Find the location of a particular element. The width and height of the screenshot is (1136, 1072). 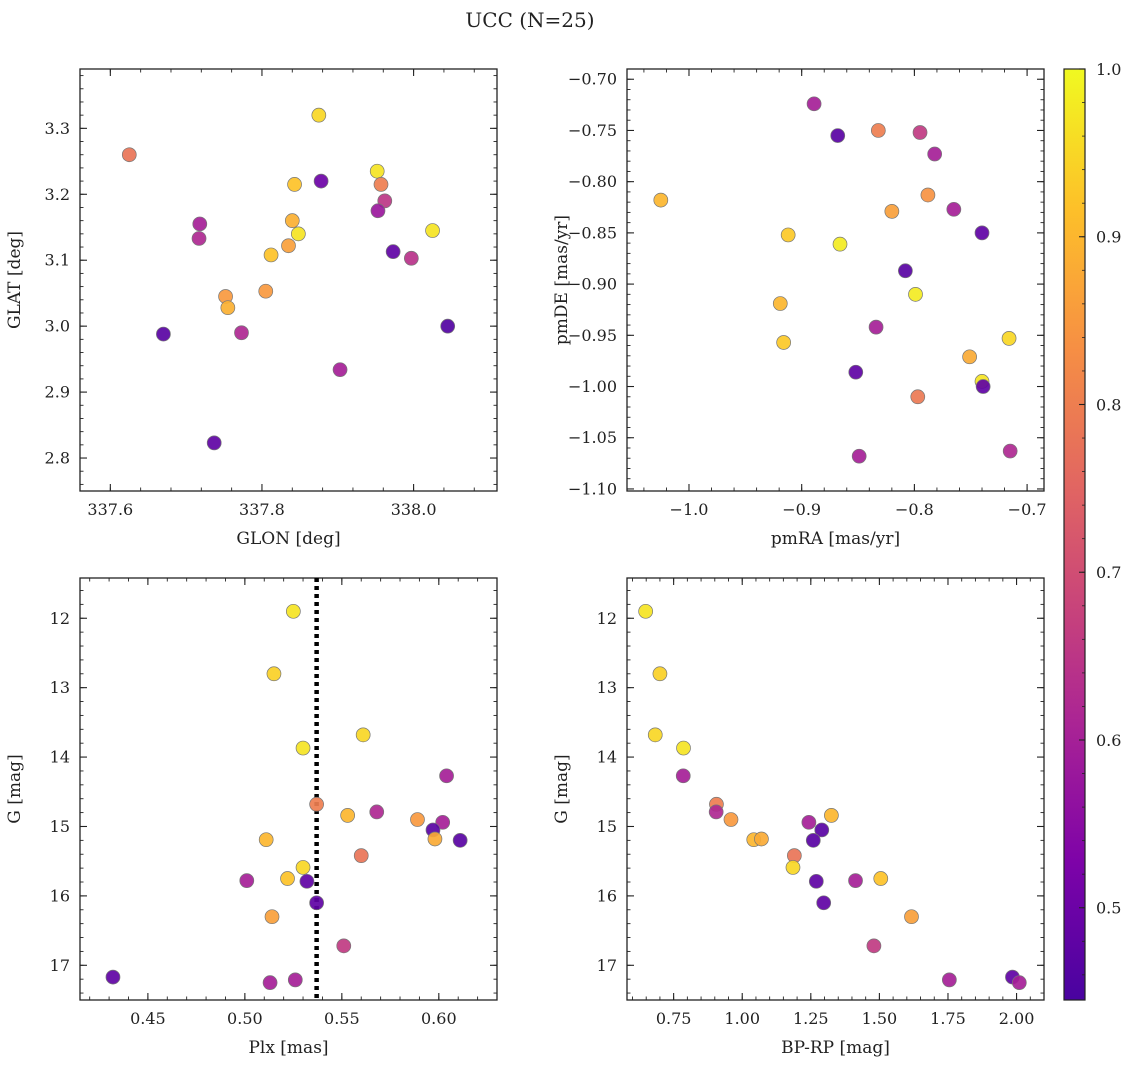

x-tick-label: 1.50 is located at coordinates (880, 1018).